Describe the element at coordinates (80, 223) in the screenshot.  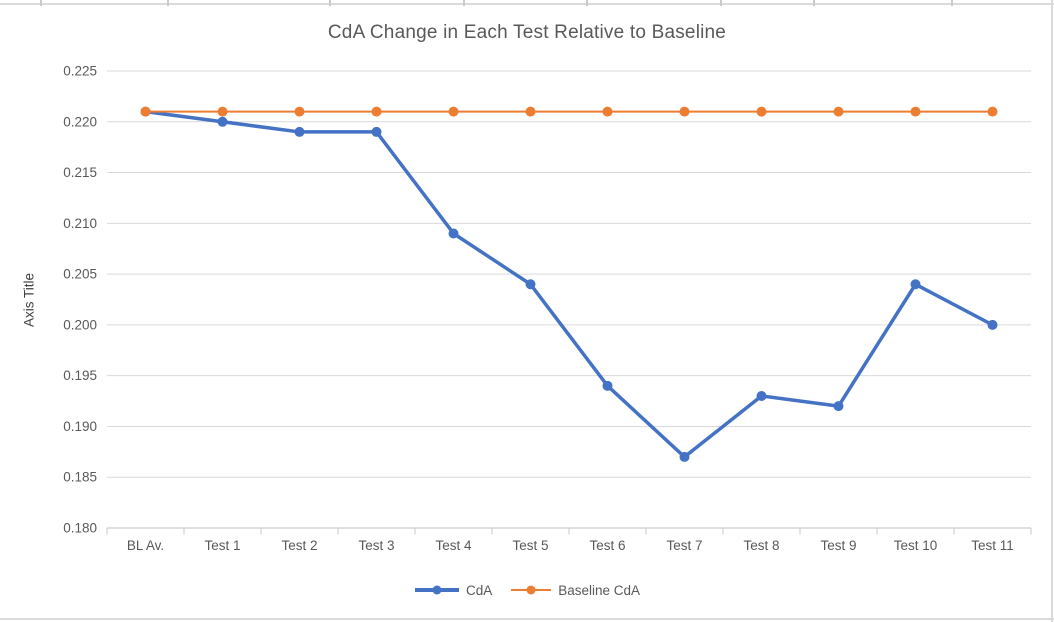
I see `y-tick-label: 0.210` at that location.